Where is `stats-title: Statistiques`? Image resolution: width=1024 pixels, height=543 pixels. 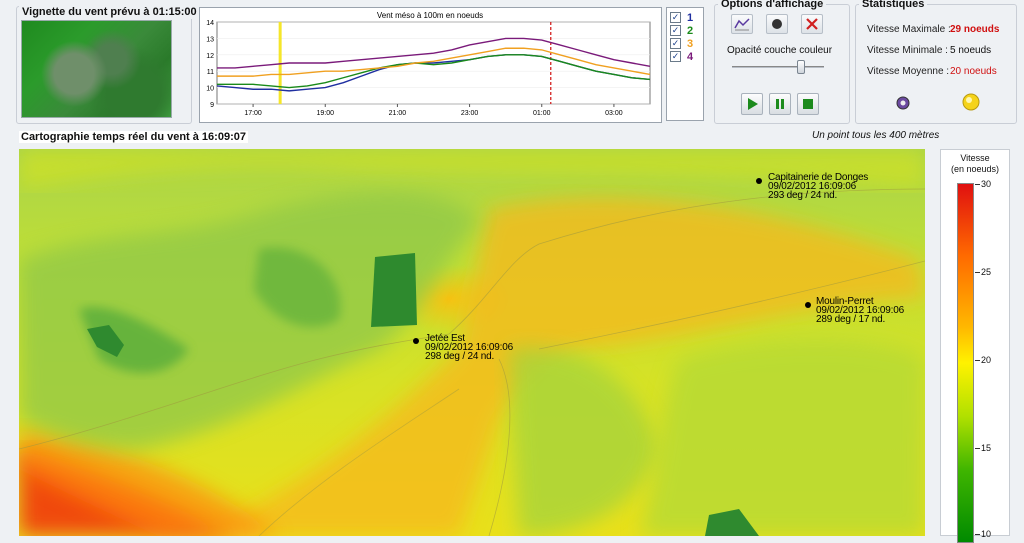 stats-title: Statistiques is located at coordinates (893, 5).